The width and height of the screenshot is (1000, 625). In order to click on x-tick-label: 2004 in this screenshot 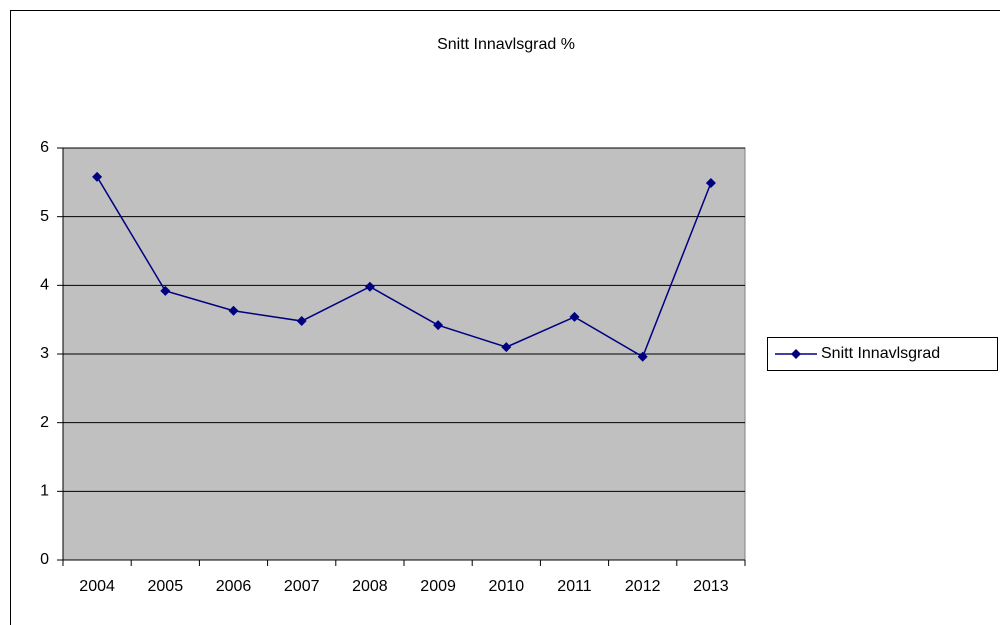, I will do `click(97, 586)`.